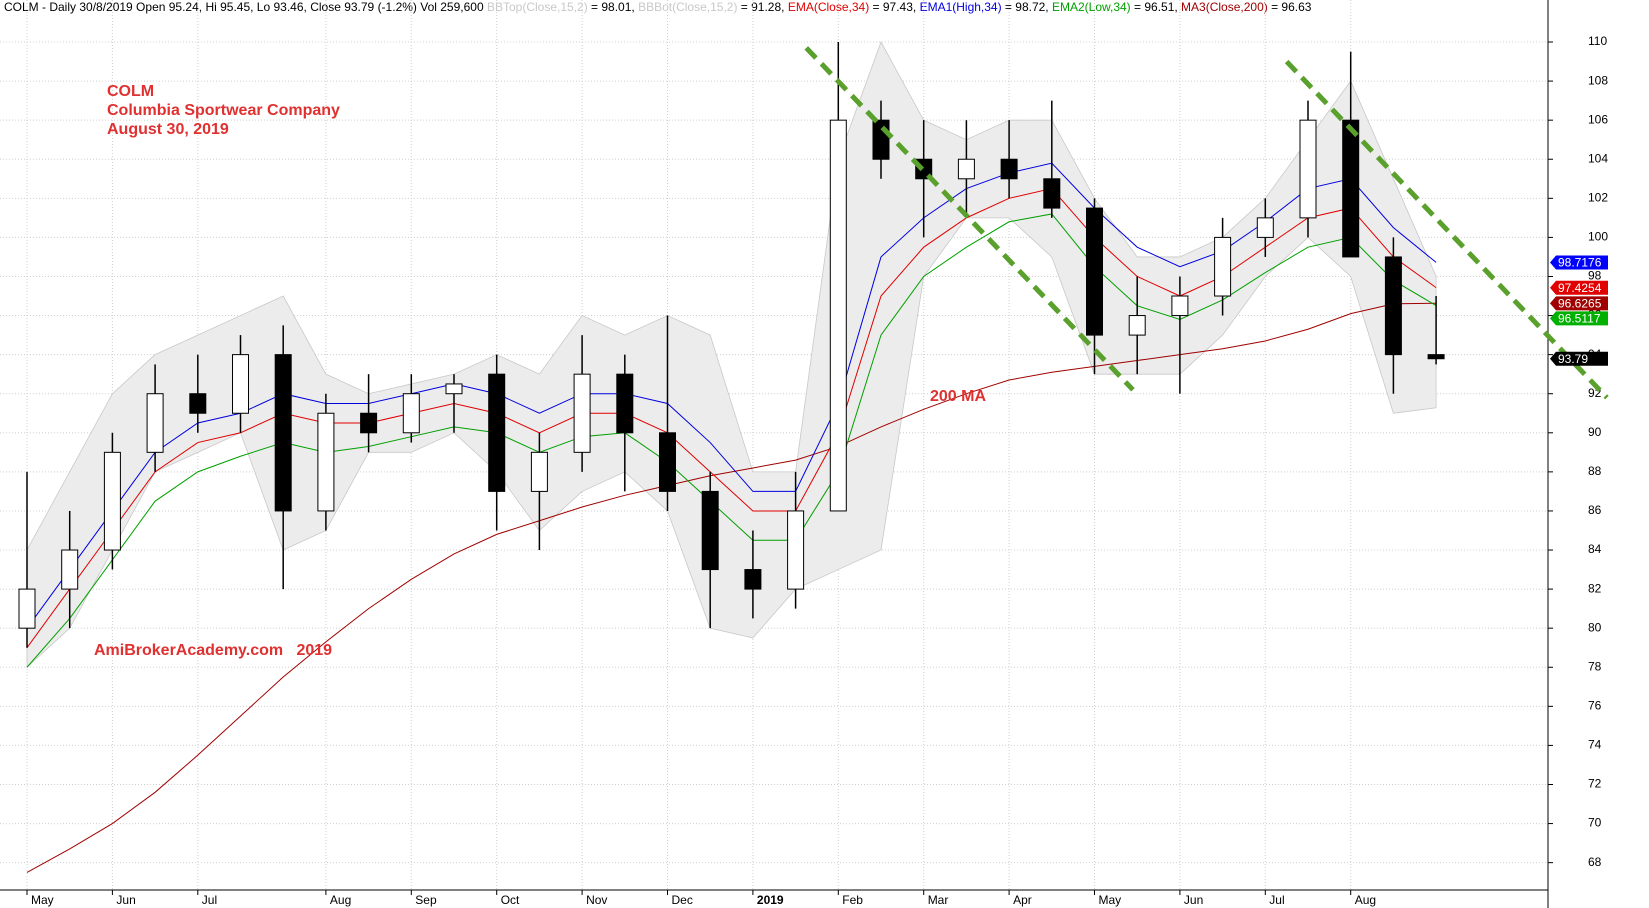  What do you see at coordinates (1595, 706) in the screenshot?
I see `y-tick-label: 76` at bounding box center [1595, 706].